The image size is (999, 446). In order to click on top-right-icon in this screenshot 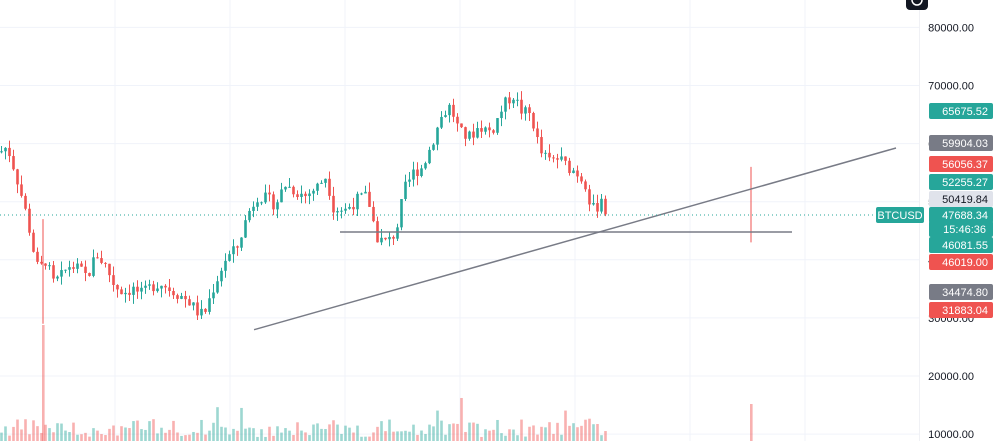, I will do `click(917, 5)`.